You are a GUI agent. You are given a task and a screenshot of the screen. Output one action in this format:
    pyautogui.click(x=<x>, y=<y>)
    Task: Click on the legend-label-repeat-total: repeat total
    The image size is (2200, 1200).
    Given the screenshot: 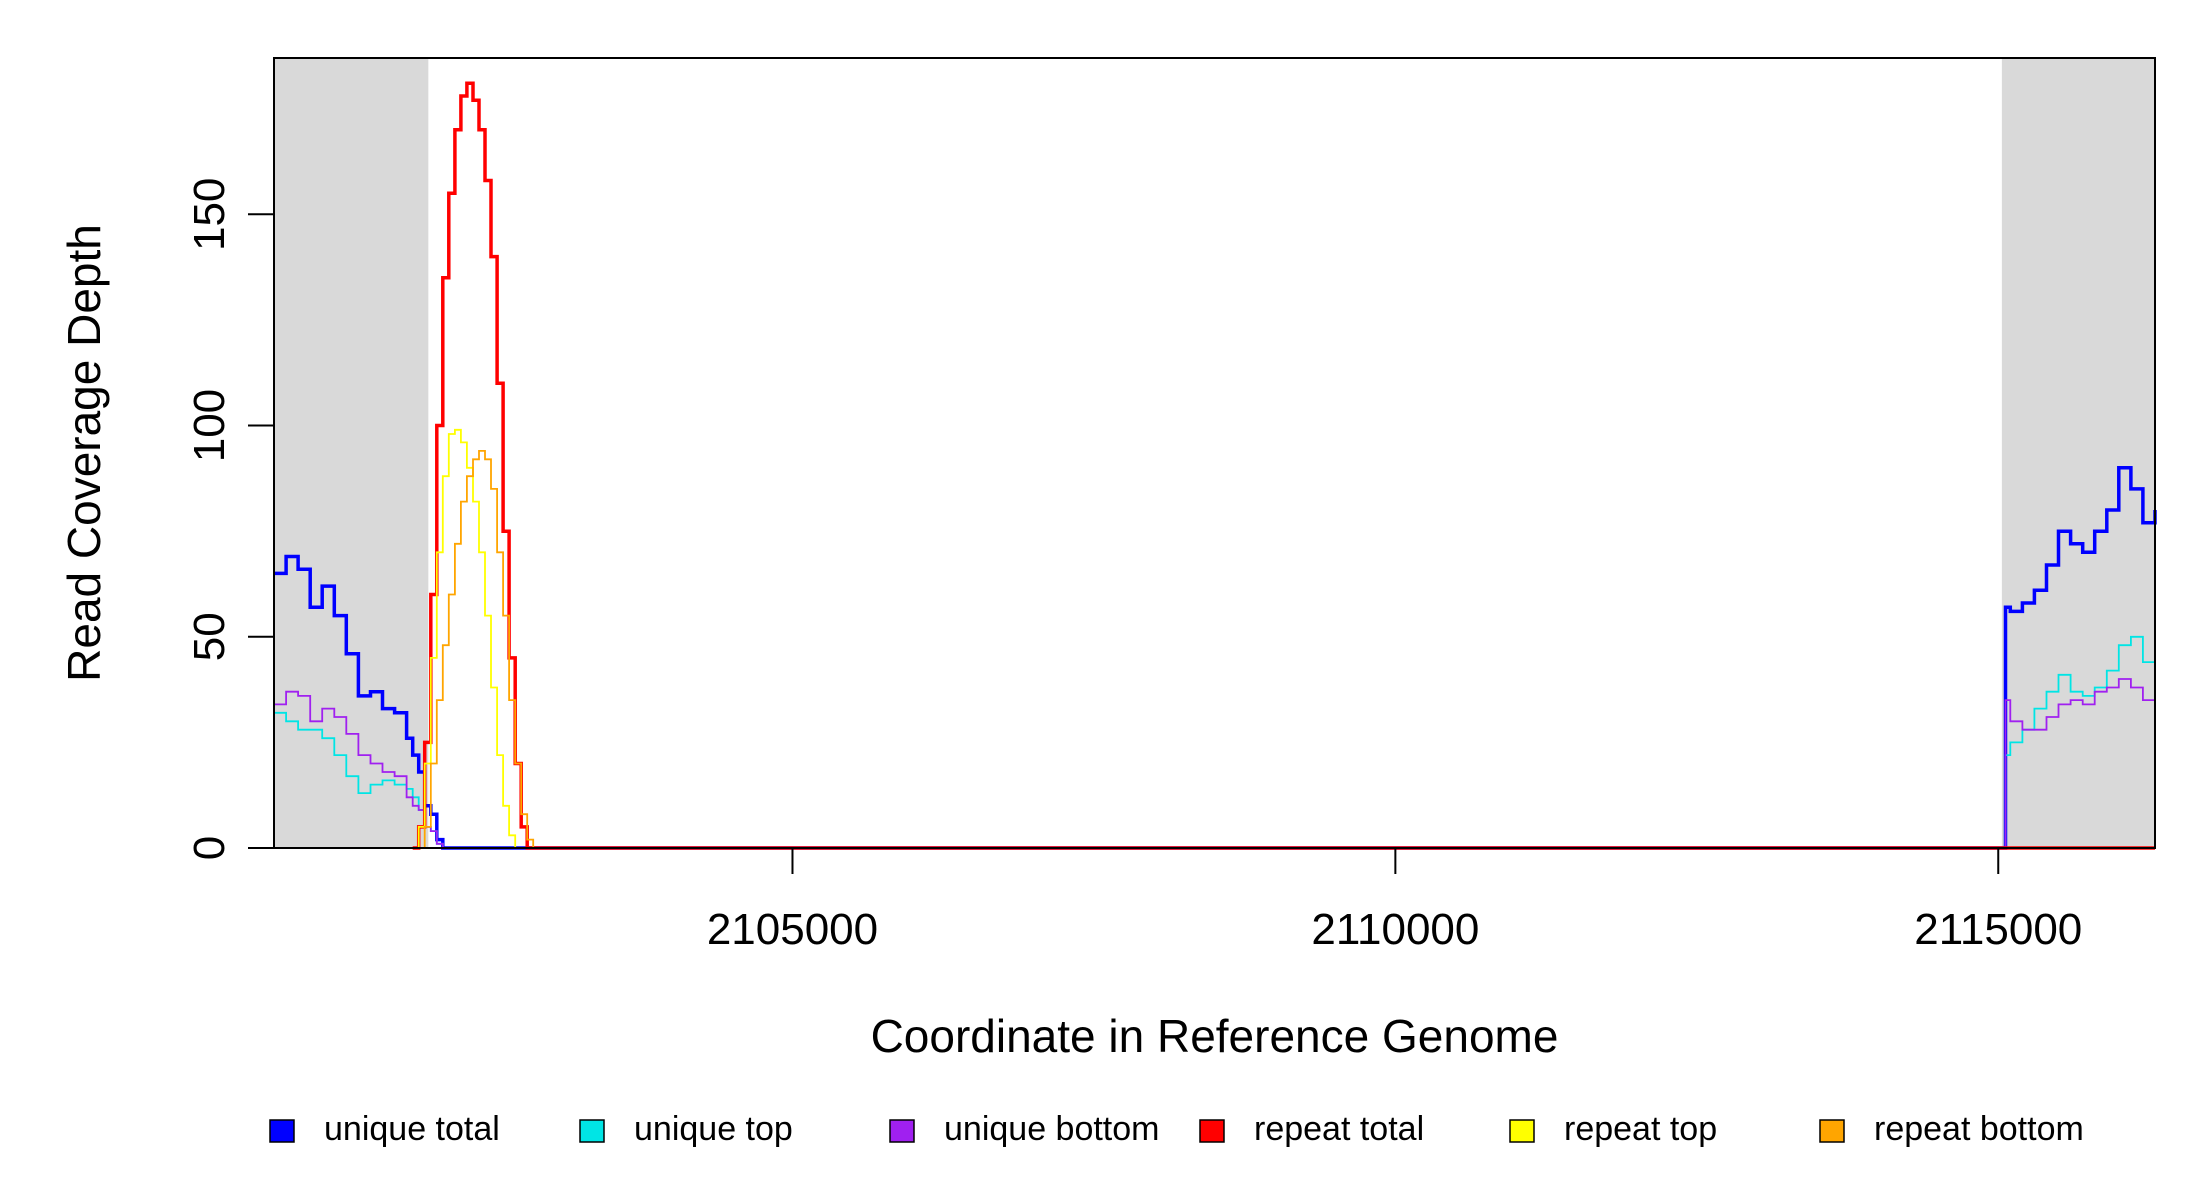 What is the action you would take?
    pyautogui.click(x=1339, y=1129)
    